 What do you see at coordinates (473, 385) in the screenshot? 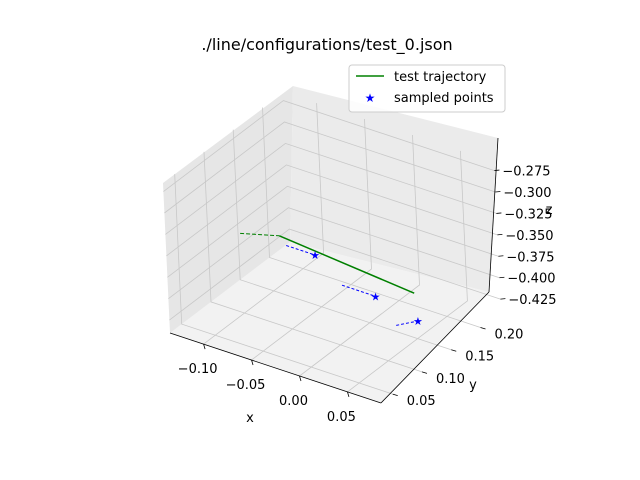
I see `y-axis-label: y` at bounding box center [473, 385].